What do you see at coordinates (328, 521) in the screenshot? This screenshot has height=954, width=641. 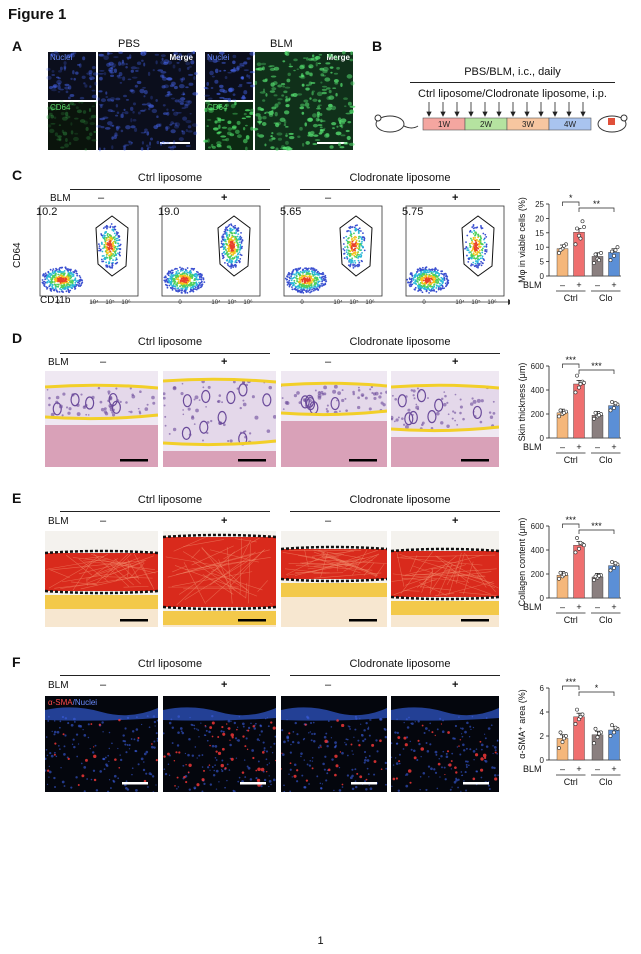 I see `e-sign-3: –` at bounding box center [328, 521].